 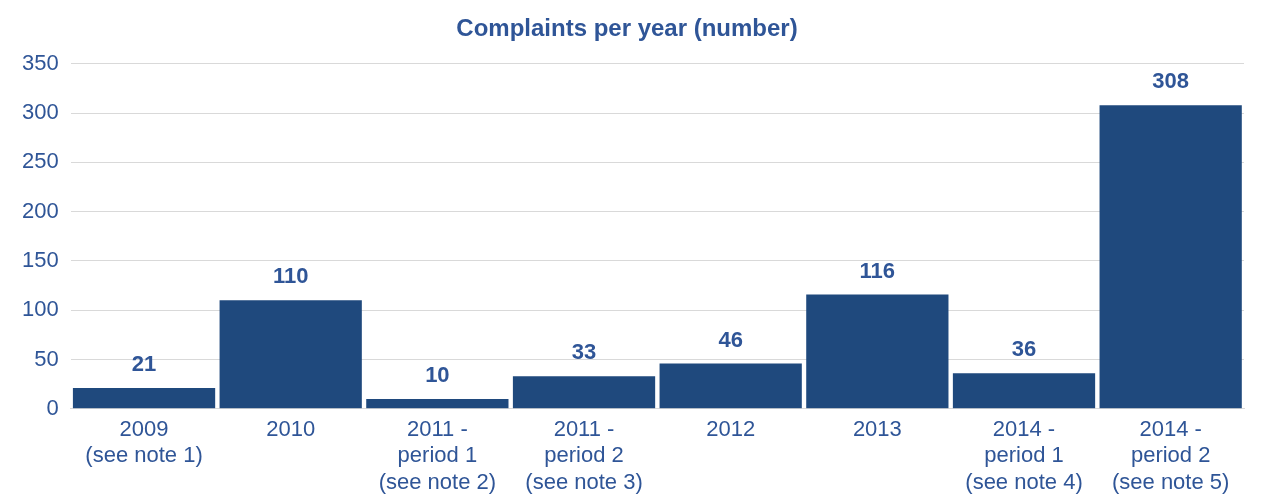 I want to click on data-label: 46, so click(x=730, y=339).